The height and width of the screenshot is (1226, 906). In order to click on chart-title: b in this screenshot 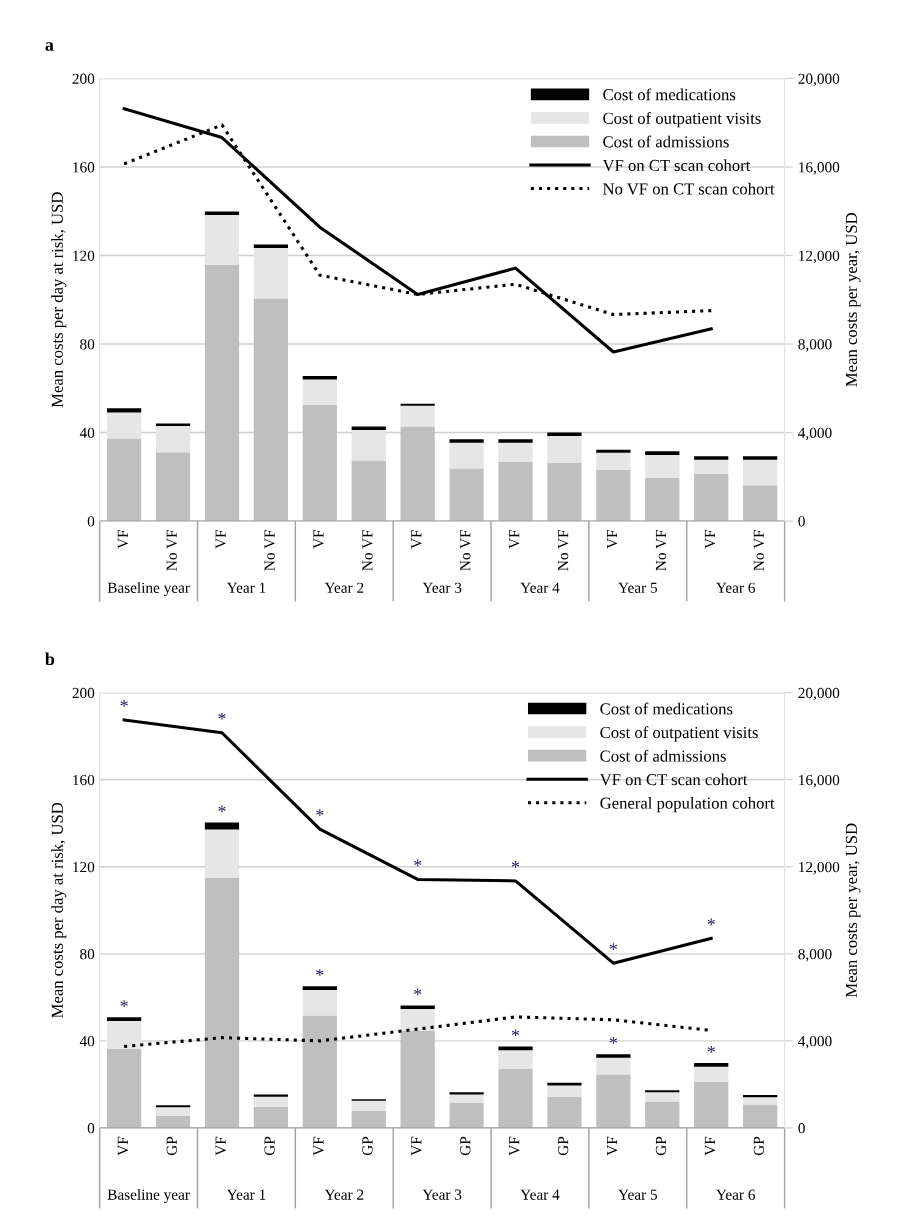, I will do `click(50, 659)`.